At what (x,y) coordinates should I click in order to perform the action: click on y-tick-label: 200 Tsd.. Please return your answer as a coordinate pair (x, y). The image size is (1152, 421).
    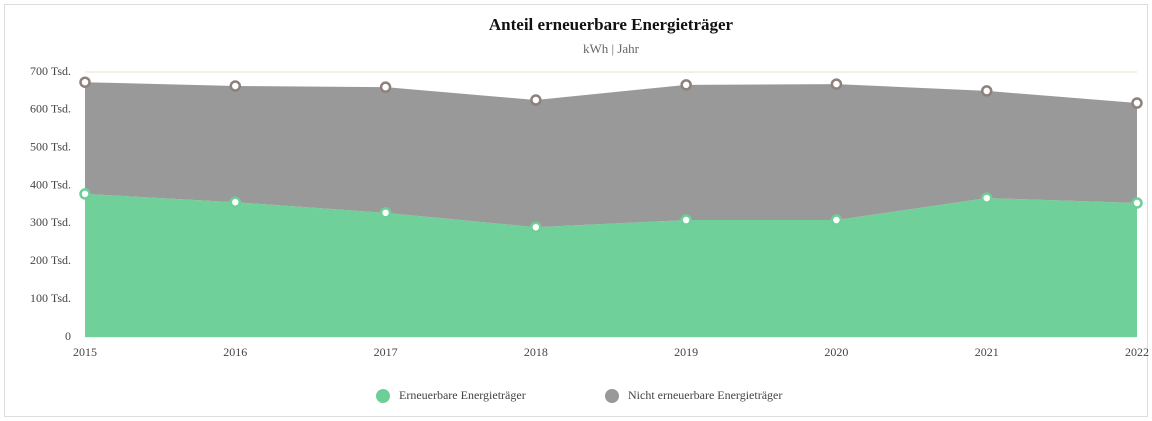
    Looking at the image, I should click on (50, 260).